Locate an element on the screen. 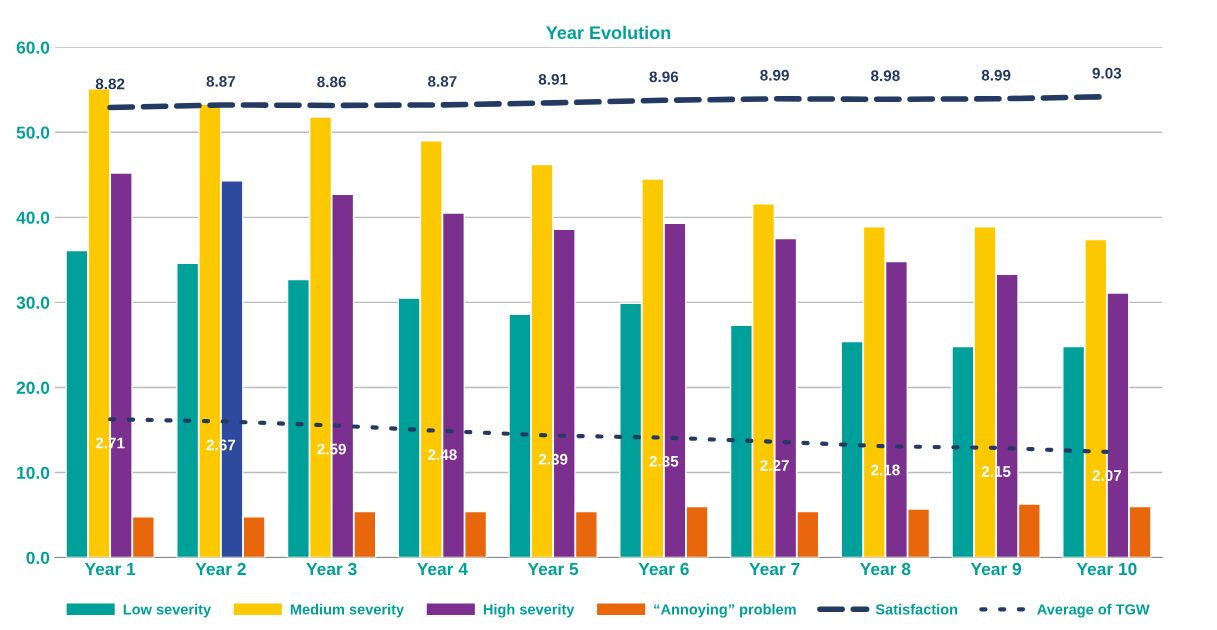 The image size is (1217, 630). x-tick-label: Year 1 is located at coordinates (110, 569).